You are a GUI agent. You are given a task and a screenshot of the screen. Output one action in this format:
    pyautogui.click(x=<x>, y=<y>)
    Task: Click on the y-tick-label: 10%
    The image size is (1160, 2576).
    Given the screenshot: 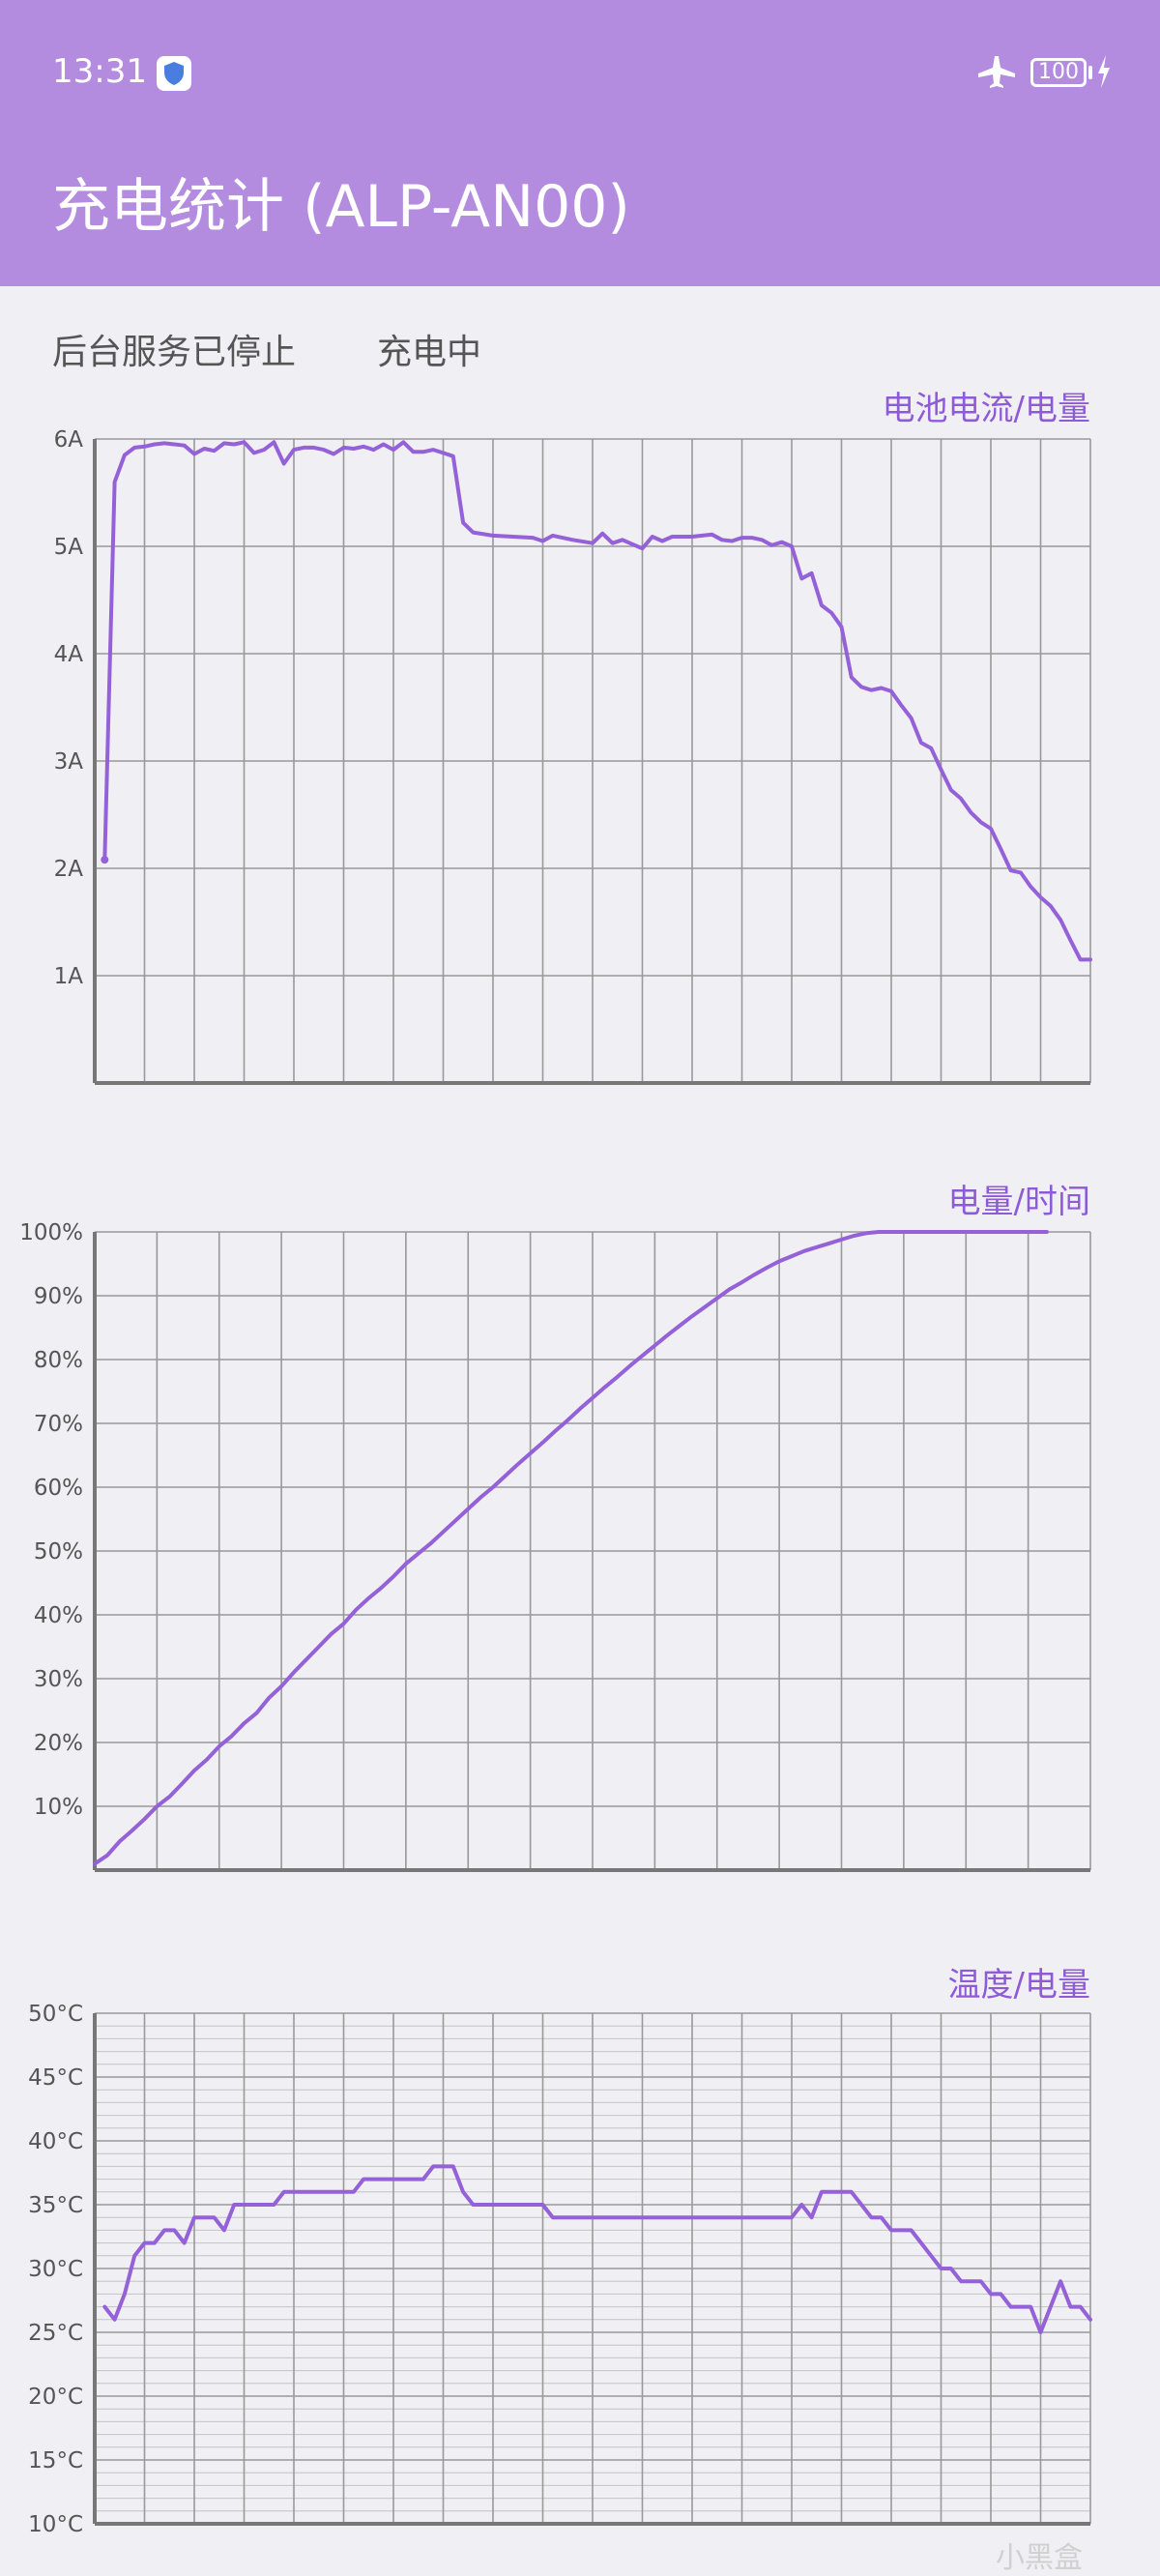 What is the action you would take?
    pyautogui.click(x=59, y=1807)
    